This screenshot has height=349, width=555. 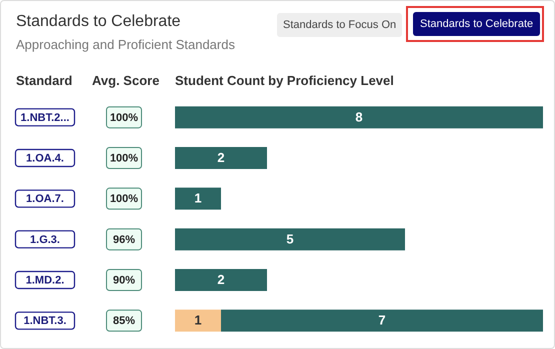 I want to click on chart-subtitle: Approaching and Proficient Standards, so click(x=125, y=44).